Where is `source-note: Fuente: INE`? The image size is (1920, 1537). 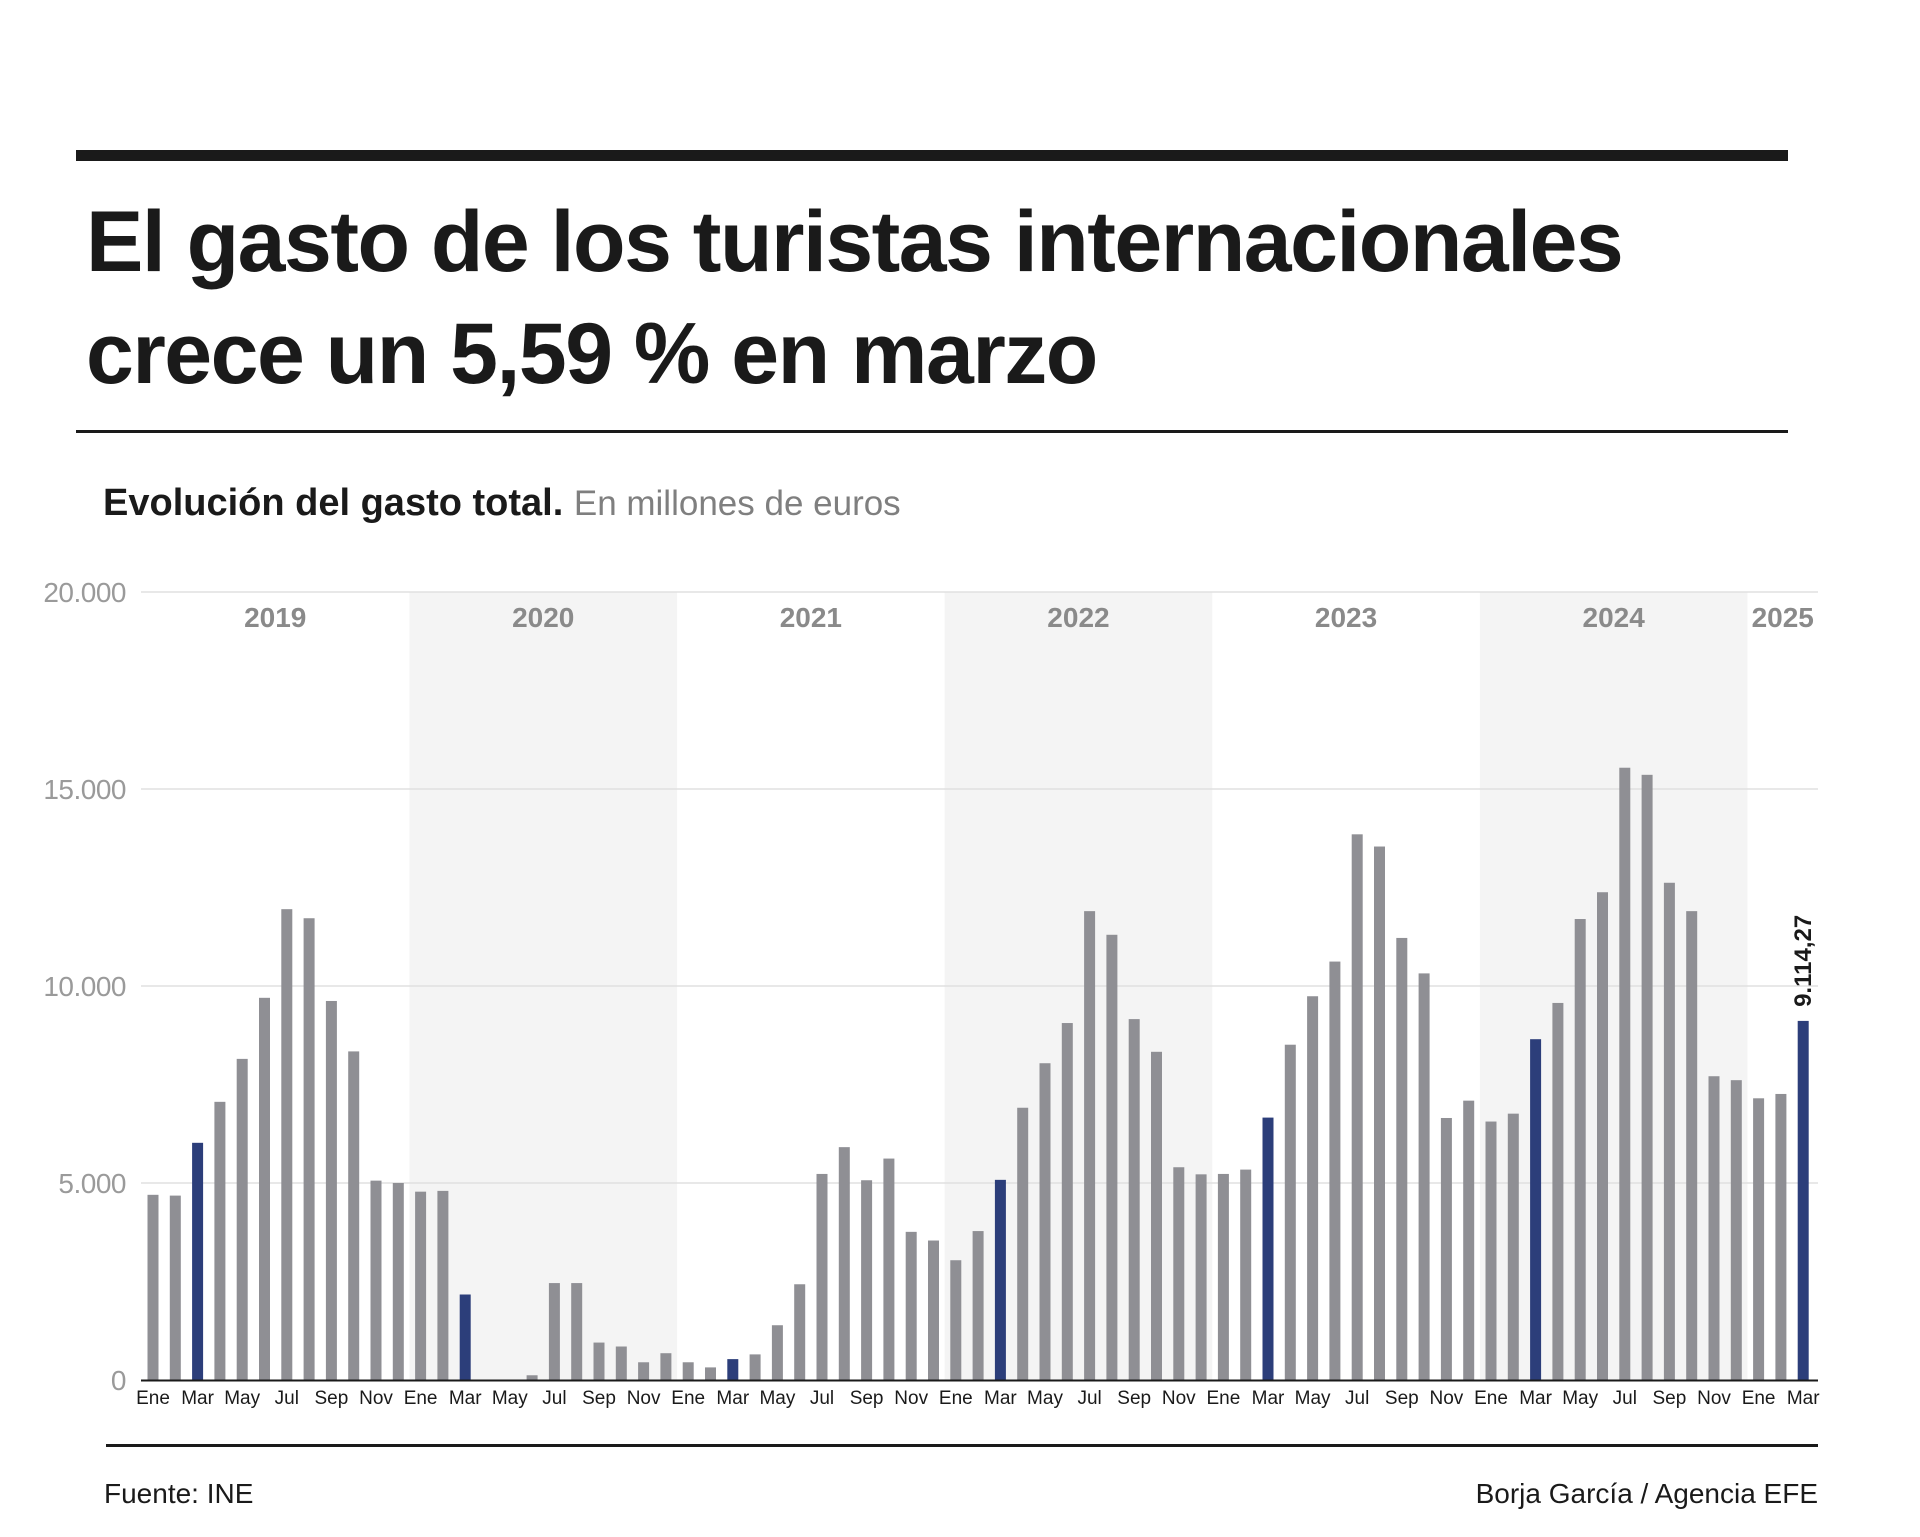
source-note: Fuente: INE is located at coordinates (179, 1493).